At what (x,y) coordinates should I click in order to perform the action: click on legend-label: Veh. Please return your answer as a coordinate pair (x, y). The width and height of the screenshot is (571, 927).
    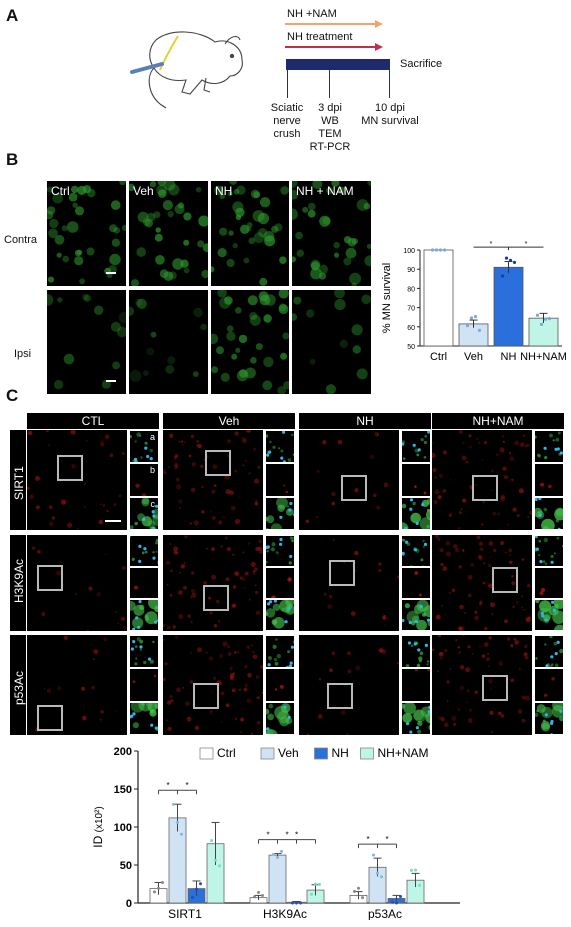
    Looking at the image, I should click on (288, 753).